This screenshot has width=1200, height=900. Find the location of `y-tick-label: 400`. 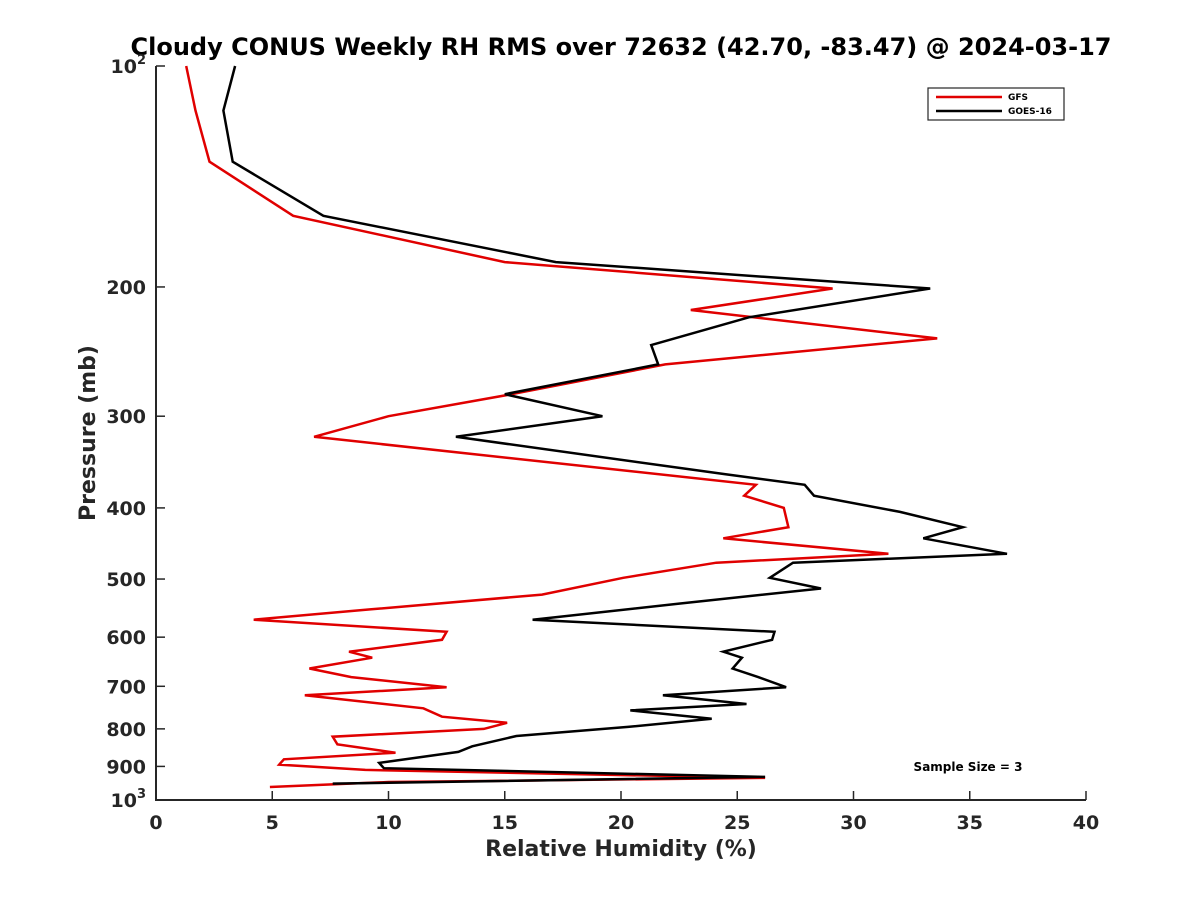

y-tick-label: 400 is located at coordinates (126, 509).